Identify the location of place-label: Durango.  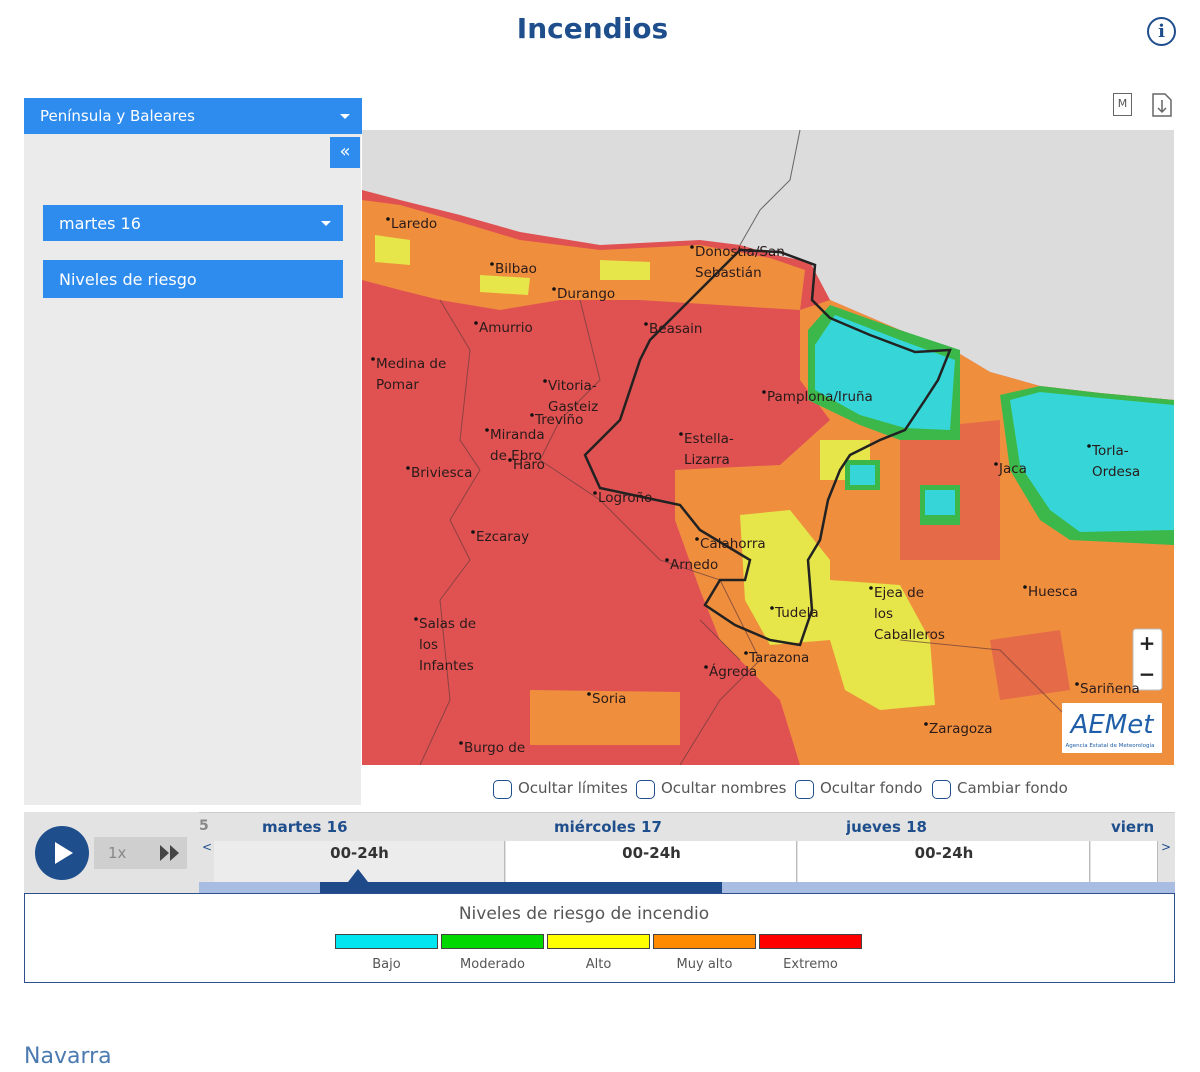
(586, 294).